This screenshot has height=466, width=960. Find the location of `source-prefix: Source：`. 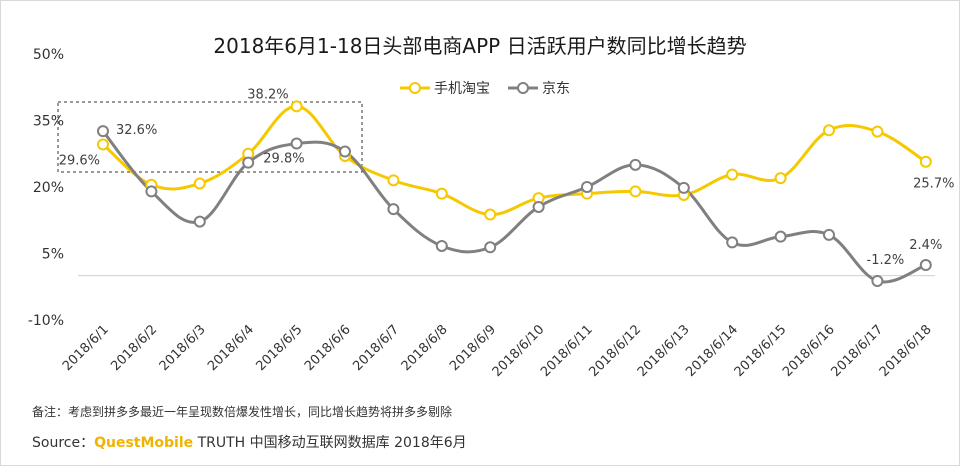

source-prefix: Source： is located at coordinates (63, 443).